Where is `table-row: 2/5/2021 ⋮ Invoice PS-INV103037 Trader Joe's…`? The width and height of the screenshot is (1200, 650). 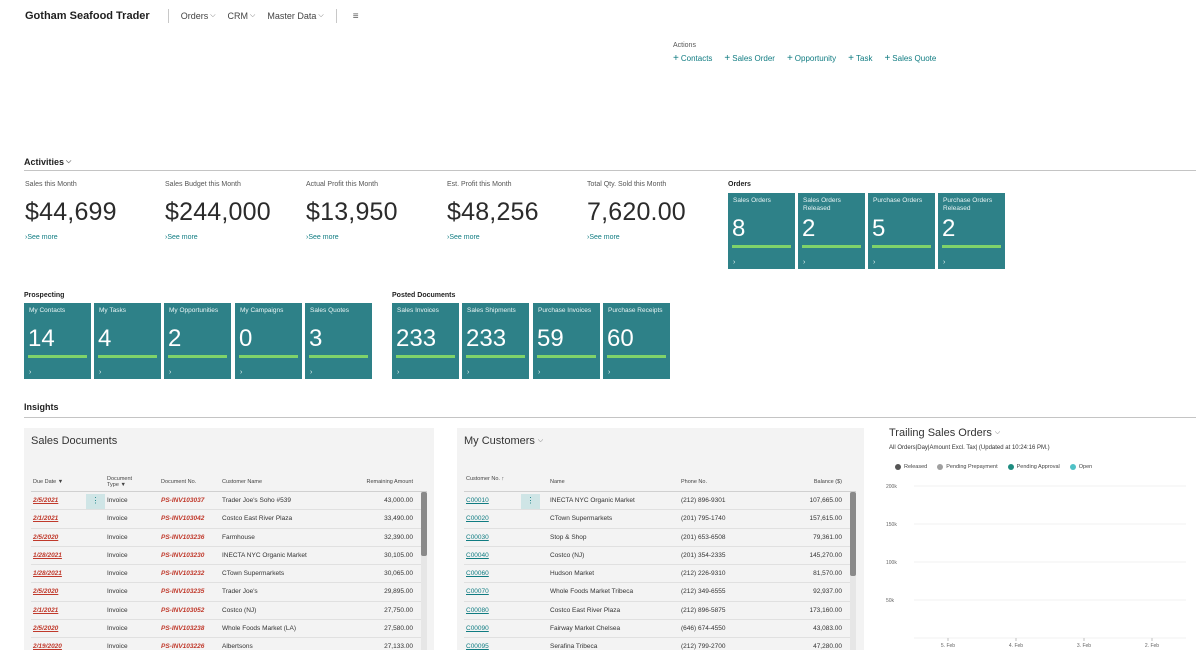 table-row: 2/5/2021 ⋮ Invoice PS-INV103037 Trader Joe's… is located at coordinates (229, 501).